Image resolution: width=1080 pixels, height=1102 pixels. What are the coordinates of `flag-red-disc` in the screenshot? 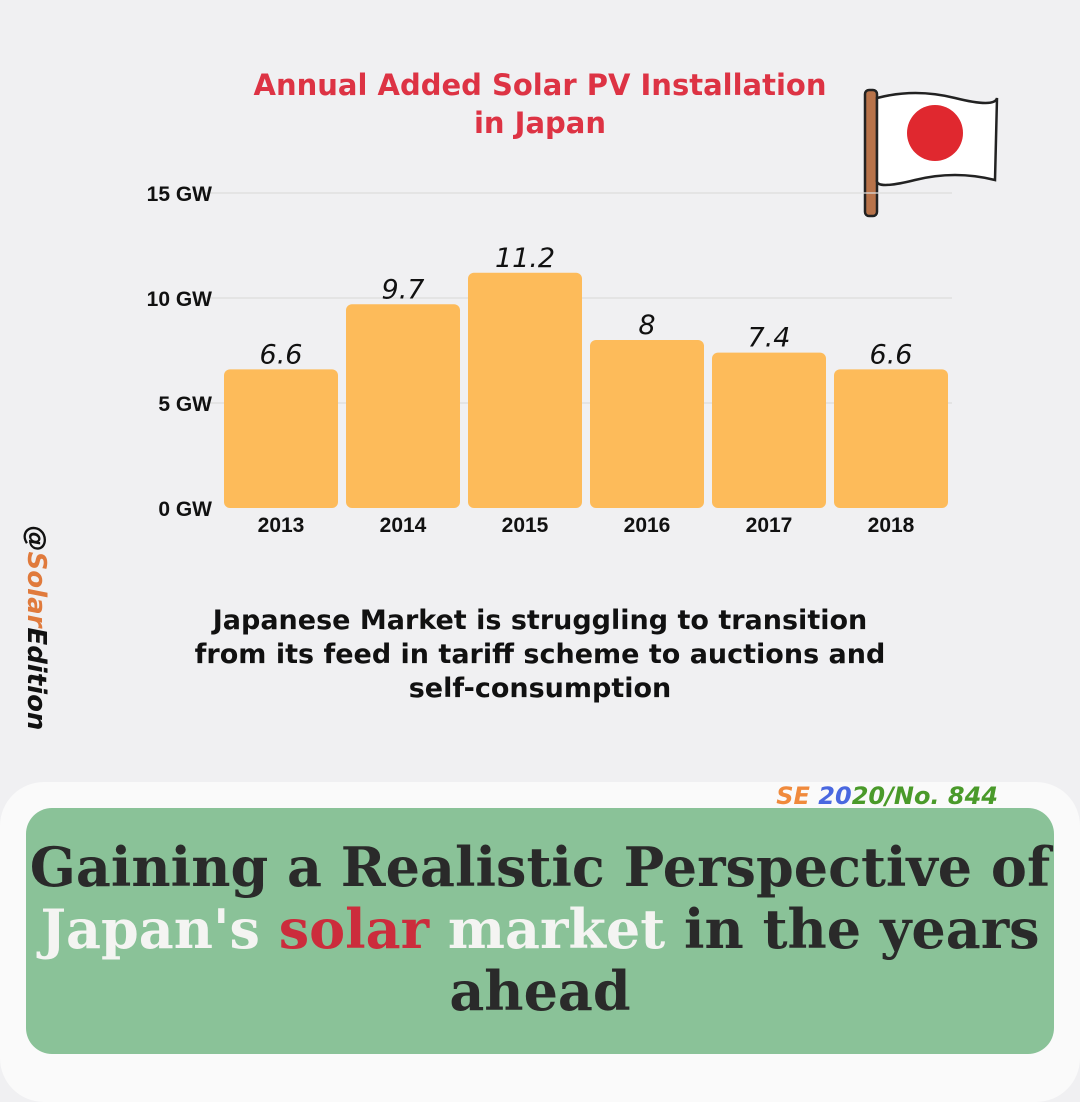 It's located at (935, 133).